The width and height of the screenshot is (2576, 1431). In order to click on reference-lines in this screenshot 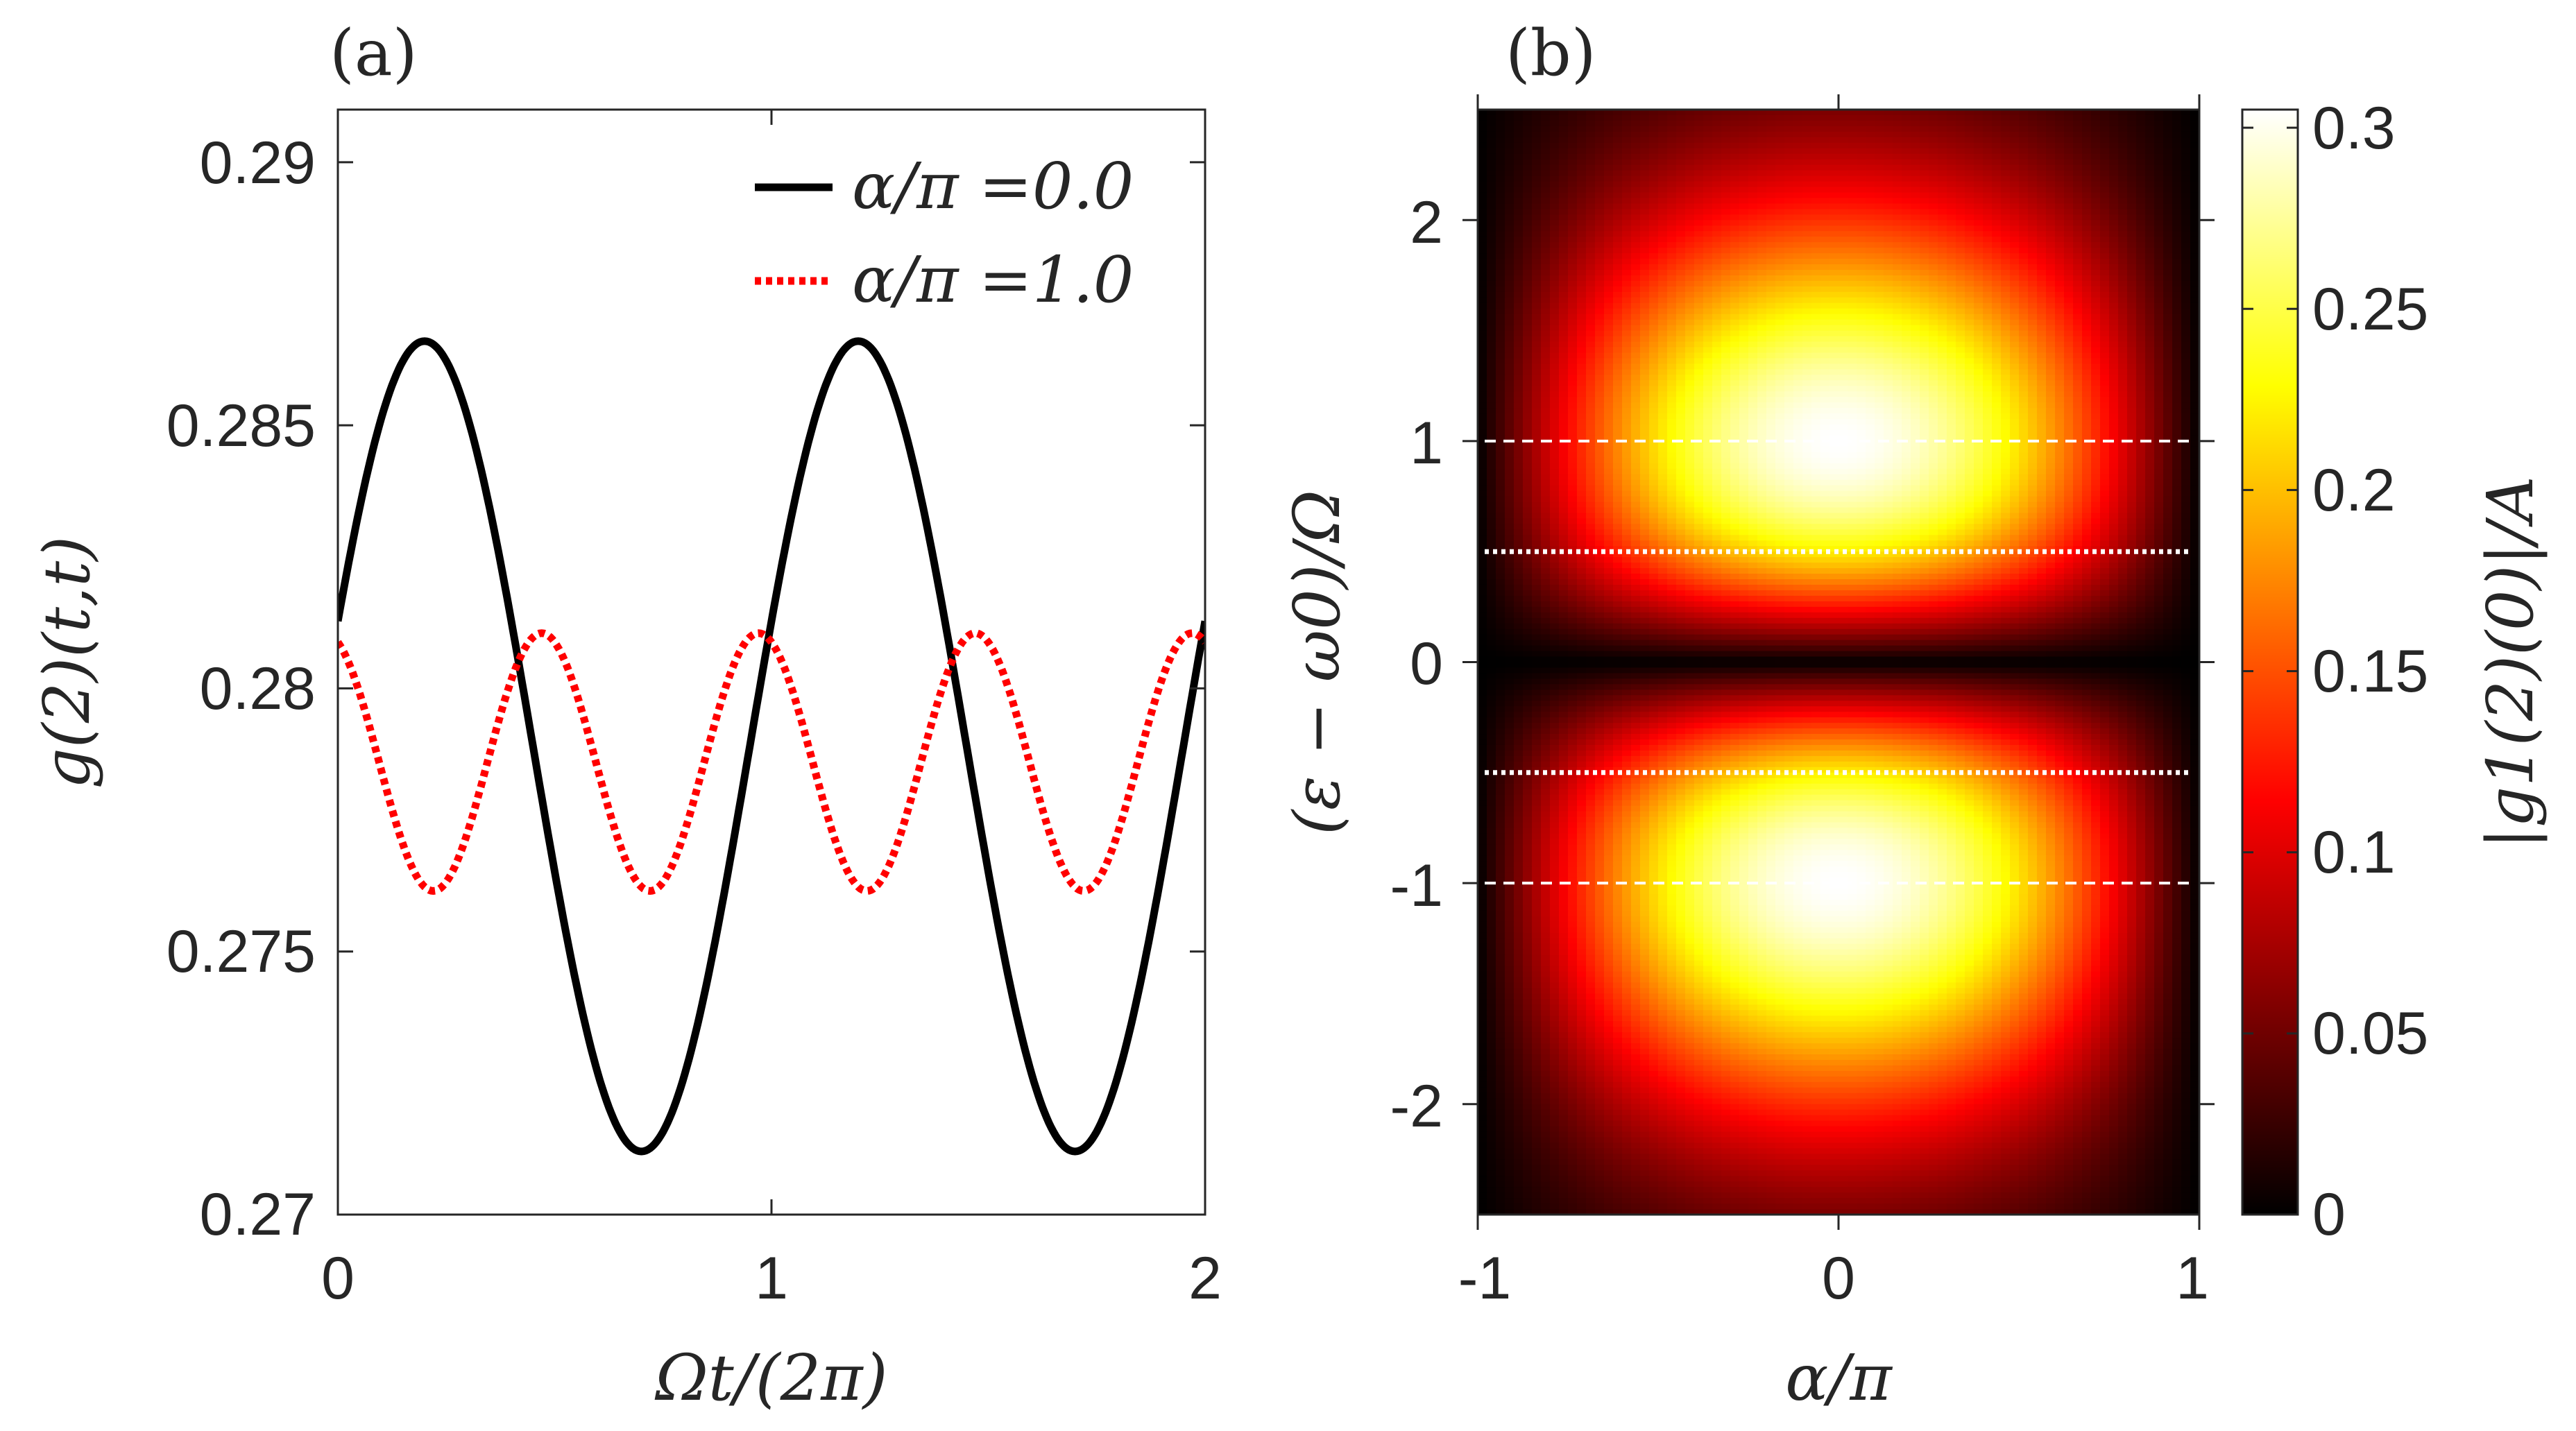, I will do `click(1838, 662)`.